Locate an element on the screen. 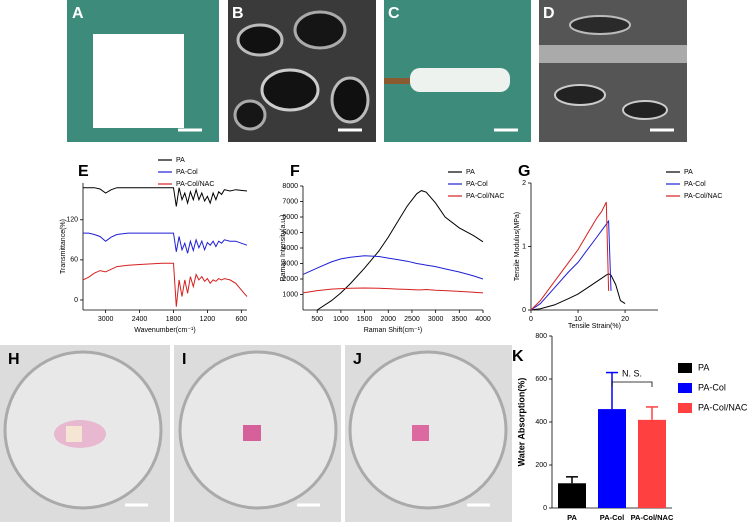  x-tick-label: PA is located at coordinates (572, 517).